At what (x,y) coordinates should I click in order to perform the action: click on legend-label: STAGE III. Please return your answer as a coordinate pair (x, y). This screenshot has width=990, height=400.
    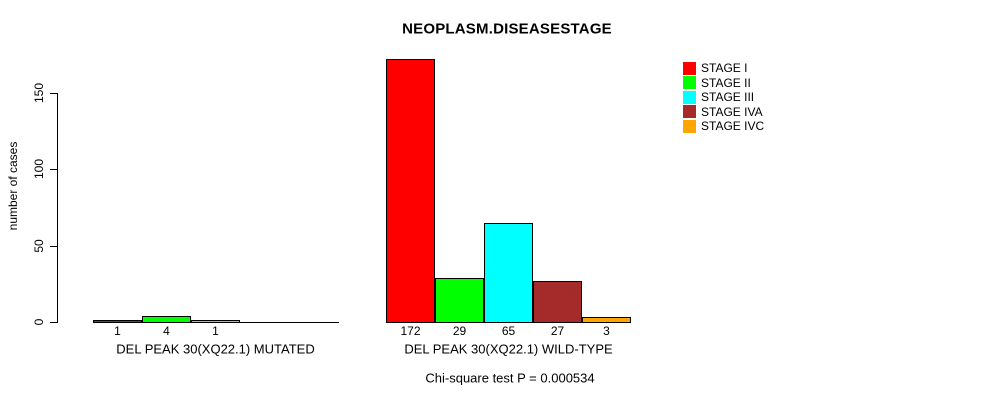
    Looking at the image, I should click on (728, 97).